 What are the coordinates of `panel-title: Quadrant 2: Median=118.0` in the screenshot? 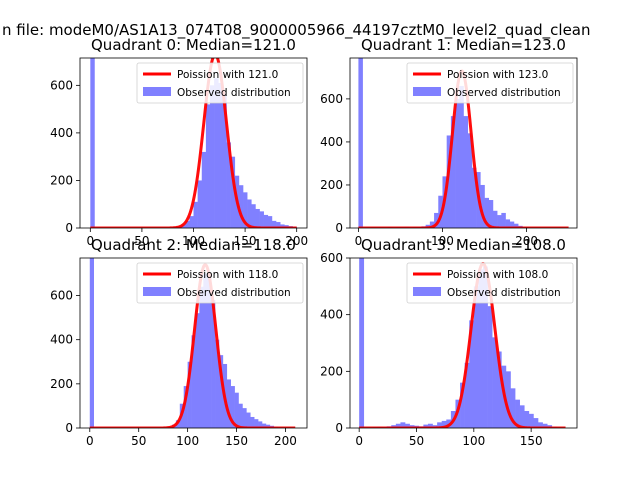 It's located at (193, 245).